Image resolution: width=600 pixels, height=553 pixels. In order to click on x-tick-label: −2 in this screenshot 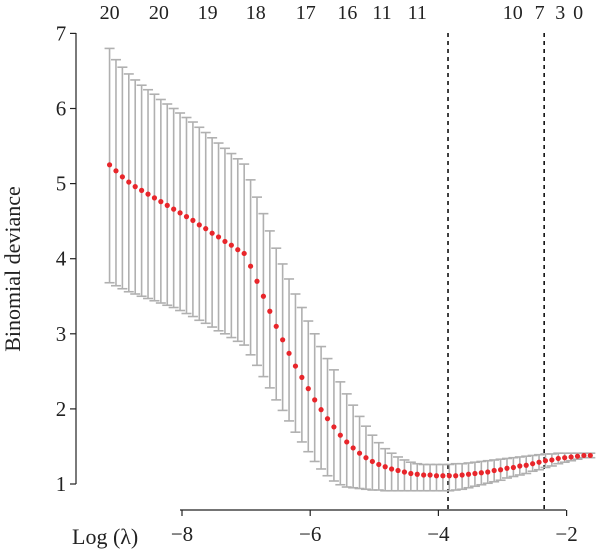, I will do `click(566, 534)`.